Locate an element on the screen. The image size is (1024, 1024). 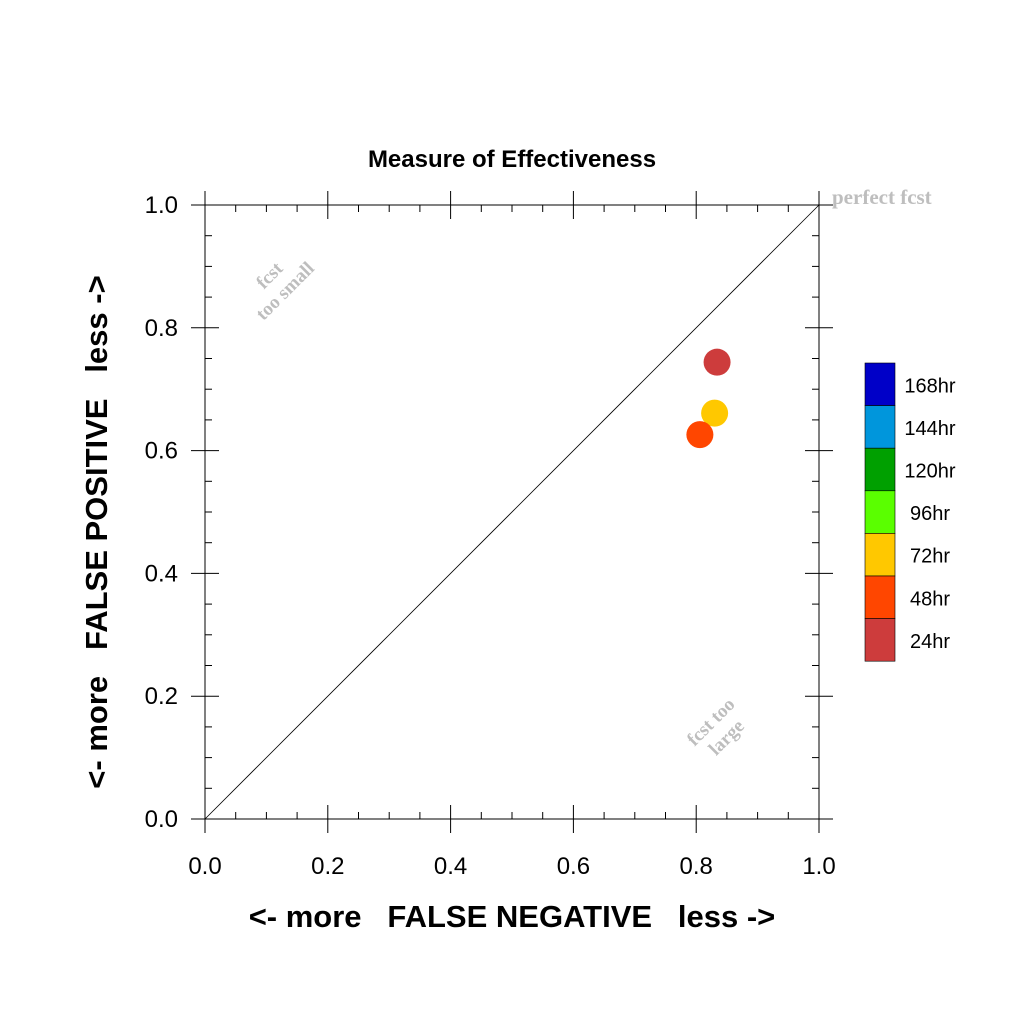
legend-swatch-72hr is located at coordinates (880, 555).